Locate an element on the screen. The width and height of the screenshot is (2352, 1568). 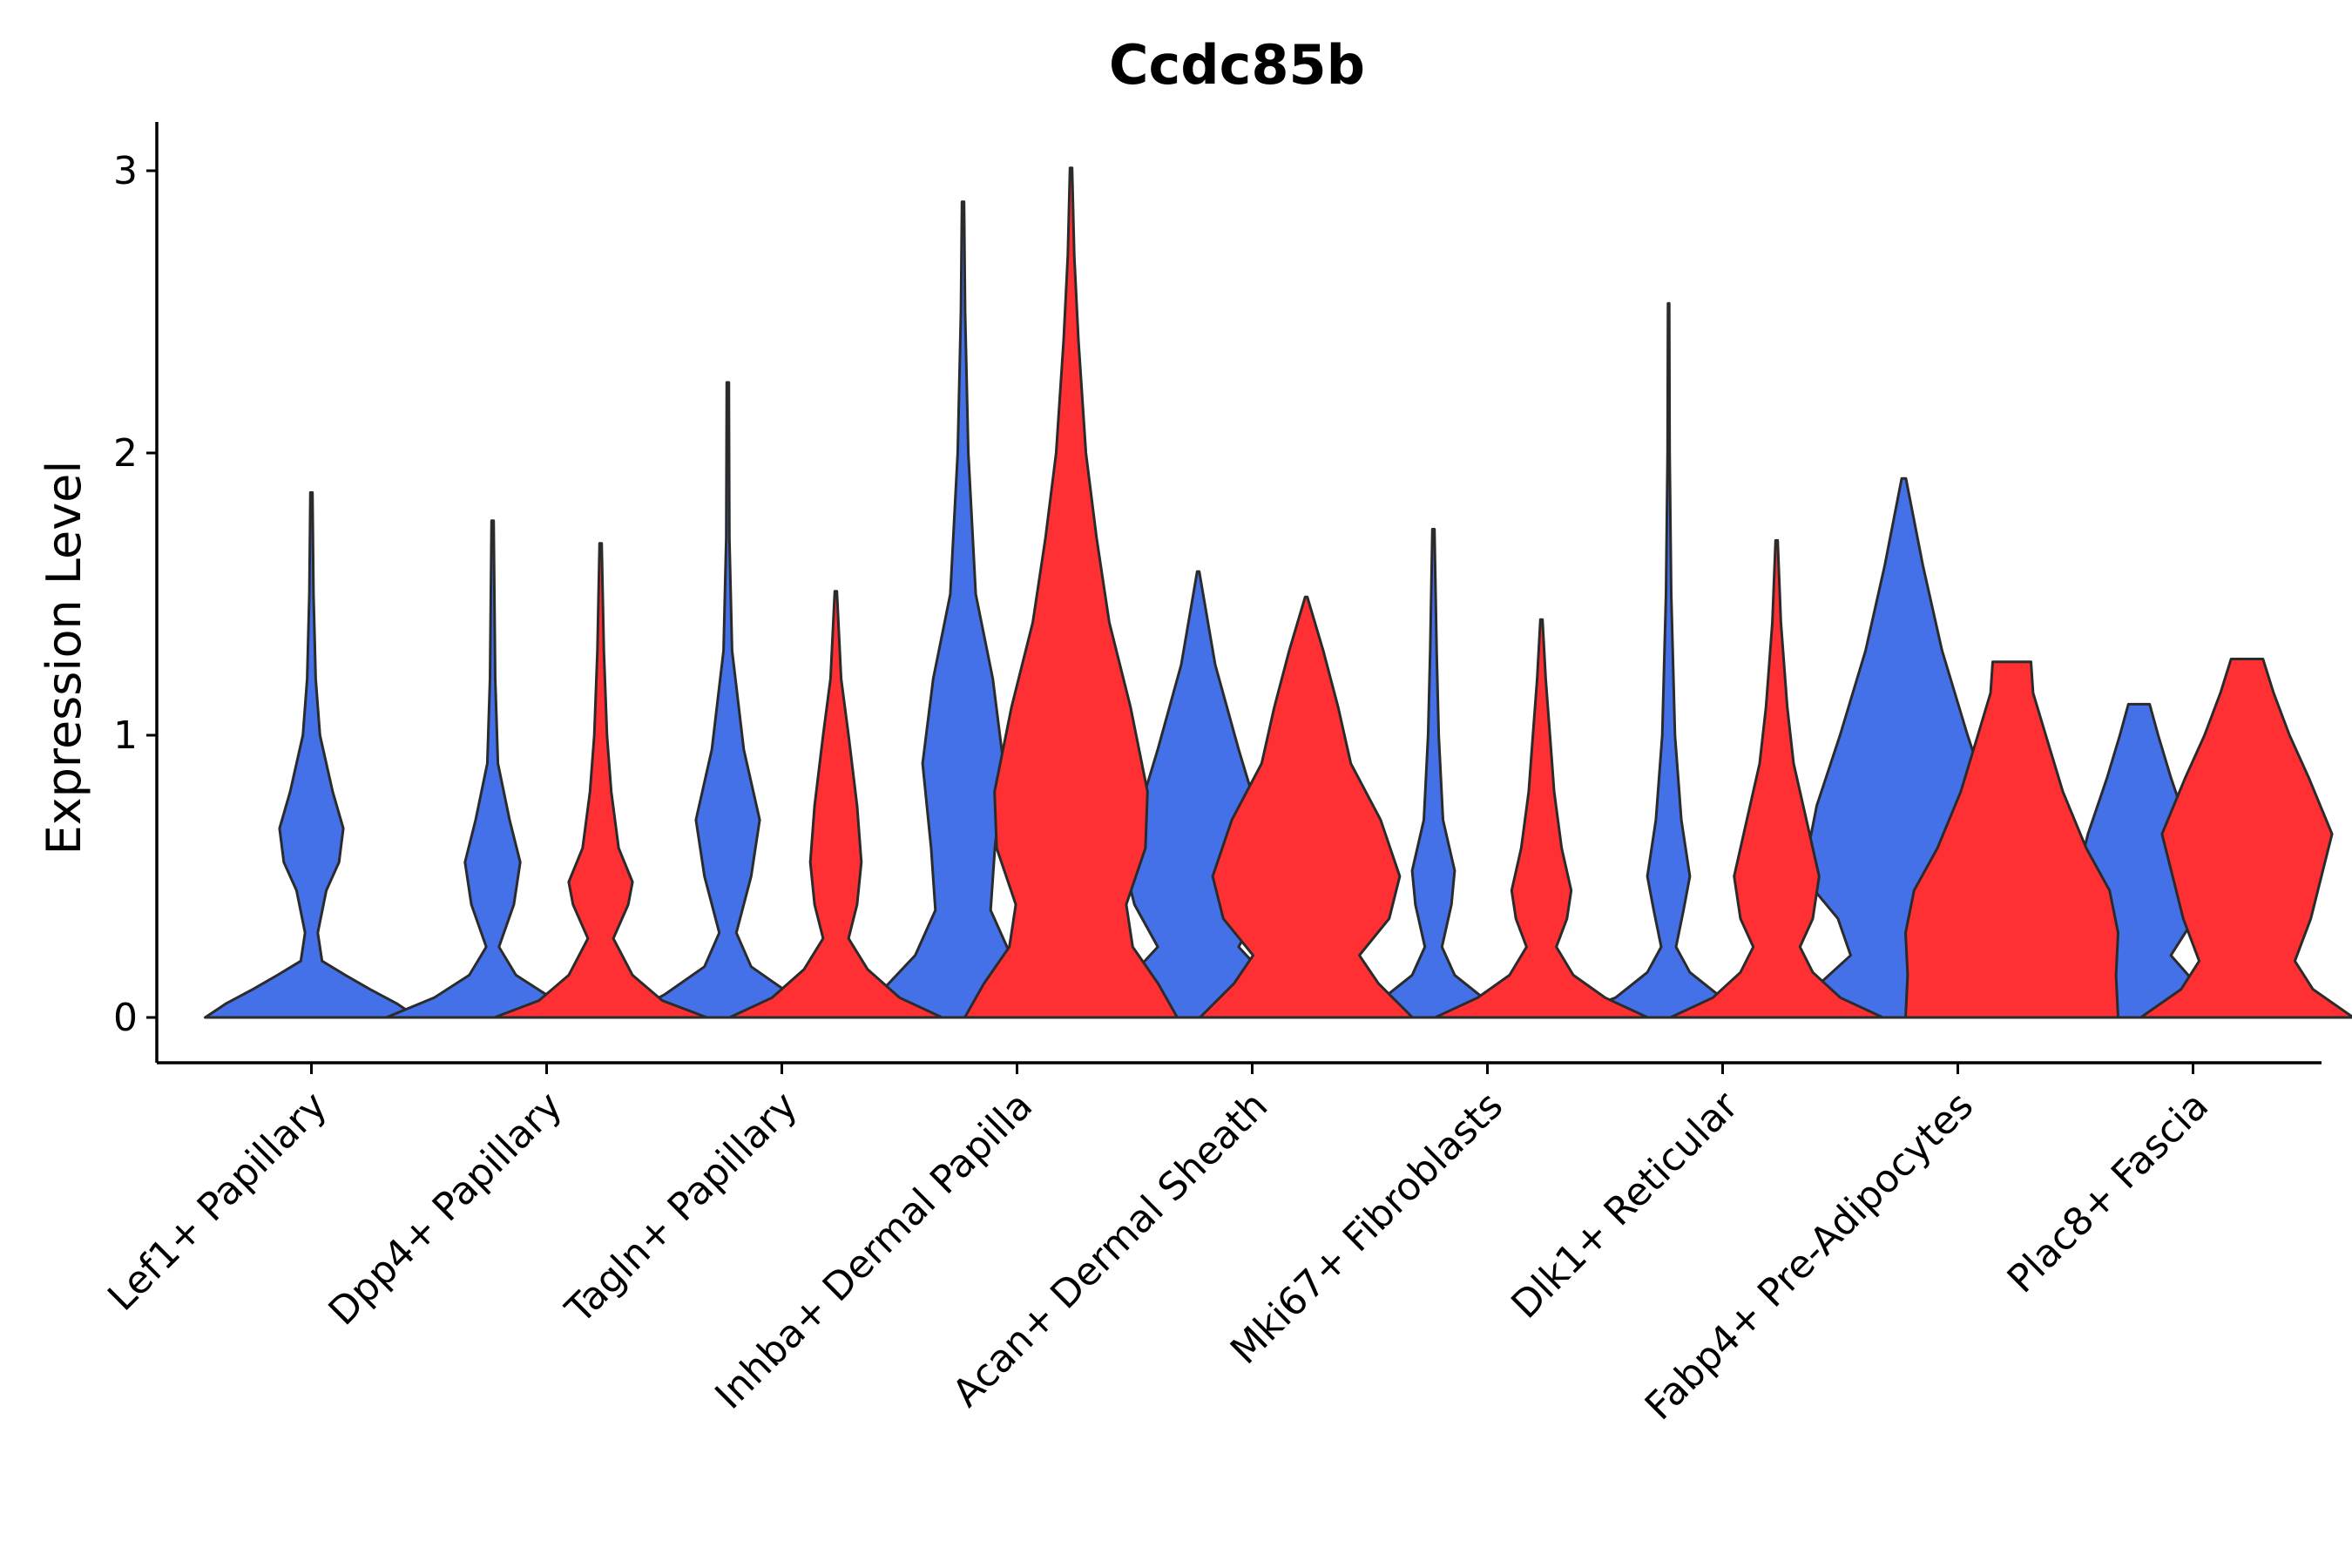
violin-mki67-fibroblasts-b is located at coordinates (1541, 818).